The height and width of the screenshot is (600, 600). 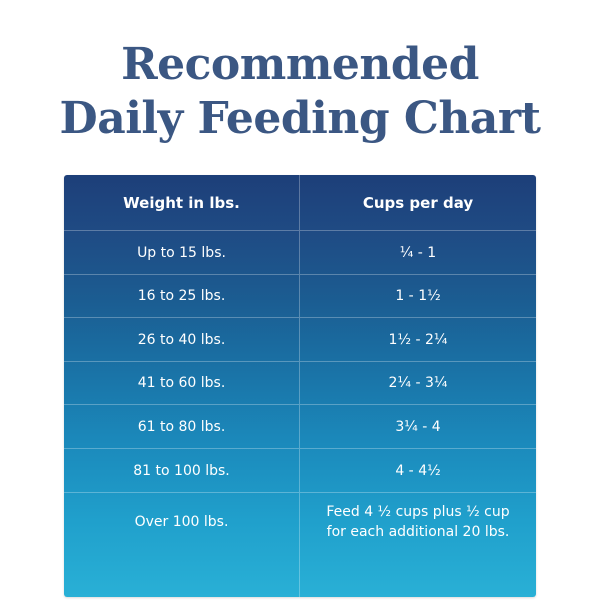 I want to click on table-row: Up to 15 lbs. ¼ - 1, so click(x=300, y=253).